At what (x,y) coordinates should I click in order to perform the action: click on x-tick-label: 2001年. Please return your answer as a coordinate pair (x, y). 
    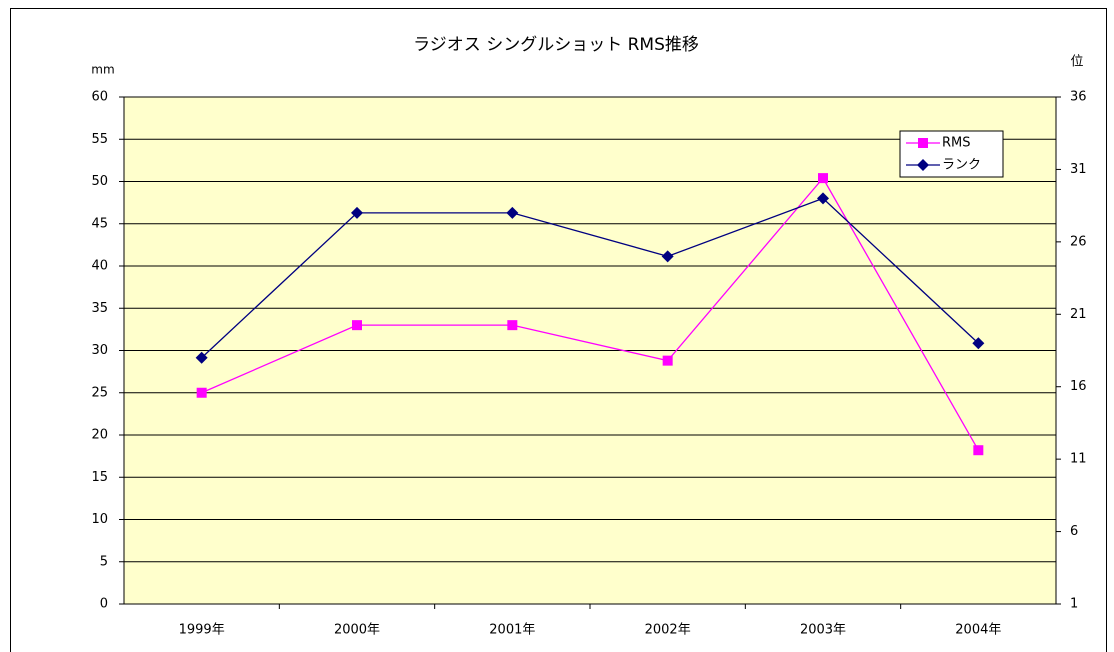
    Looking at the image, I should click on (512, 630).